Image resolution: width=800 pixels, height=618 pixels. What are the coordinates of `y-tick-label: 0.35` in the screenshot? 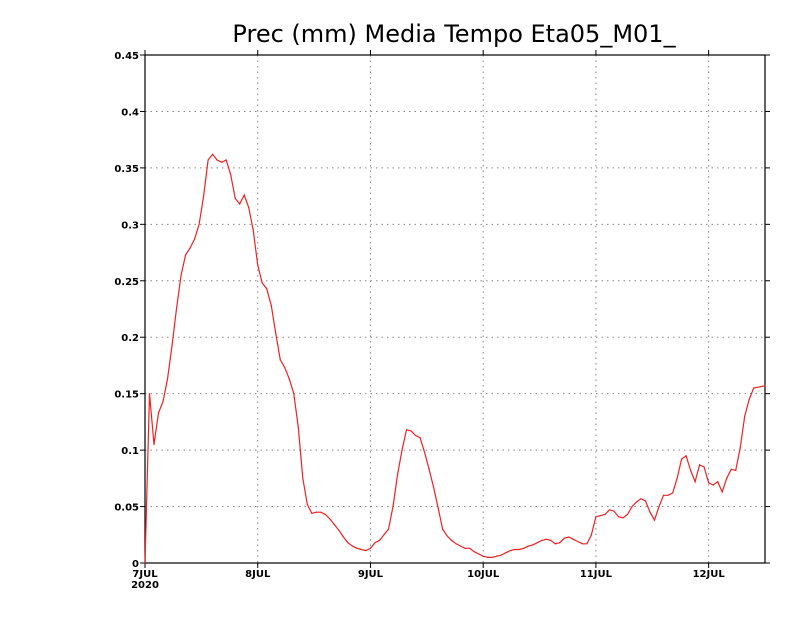 It's located at (126, 169).